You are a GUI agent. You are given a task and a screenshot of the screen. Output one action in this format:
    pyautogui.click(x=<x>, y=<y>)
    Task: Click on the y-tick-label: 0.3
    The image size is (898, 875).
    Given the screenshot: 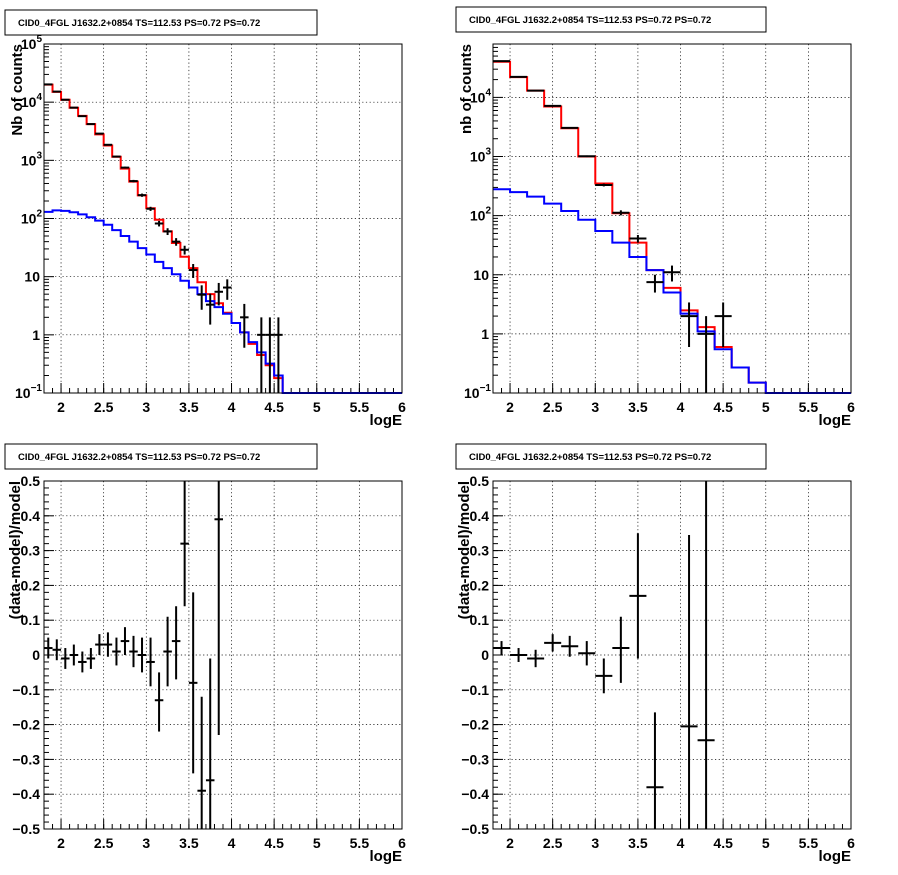 What is the action you would take?
    pyautogui.click(x=31, y=551)
    